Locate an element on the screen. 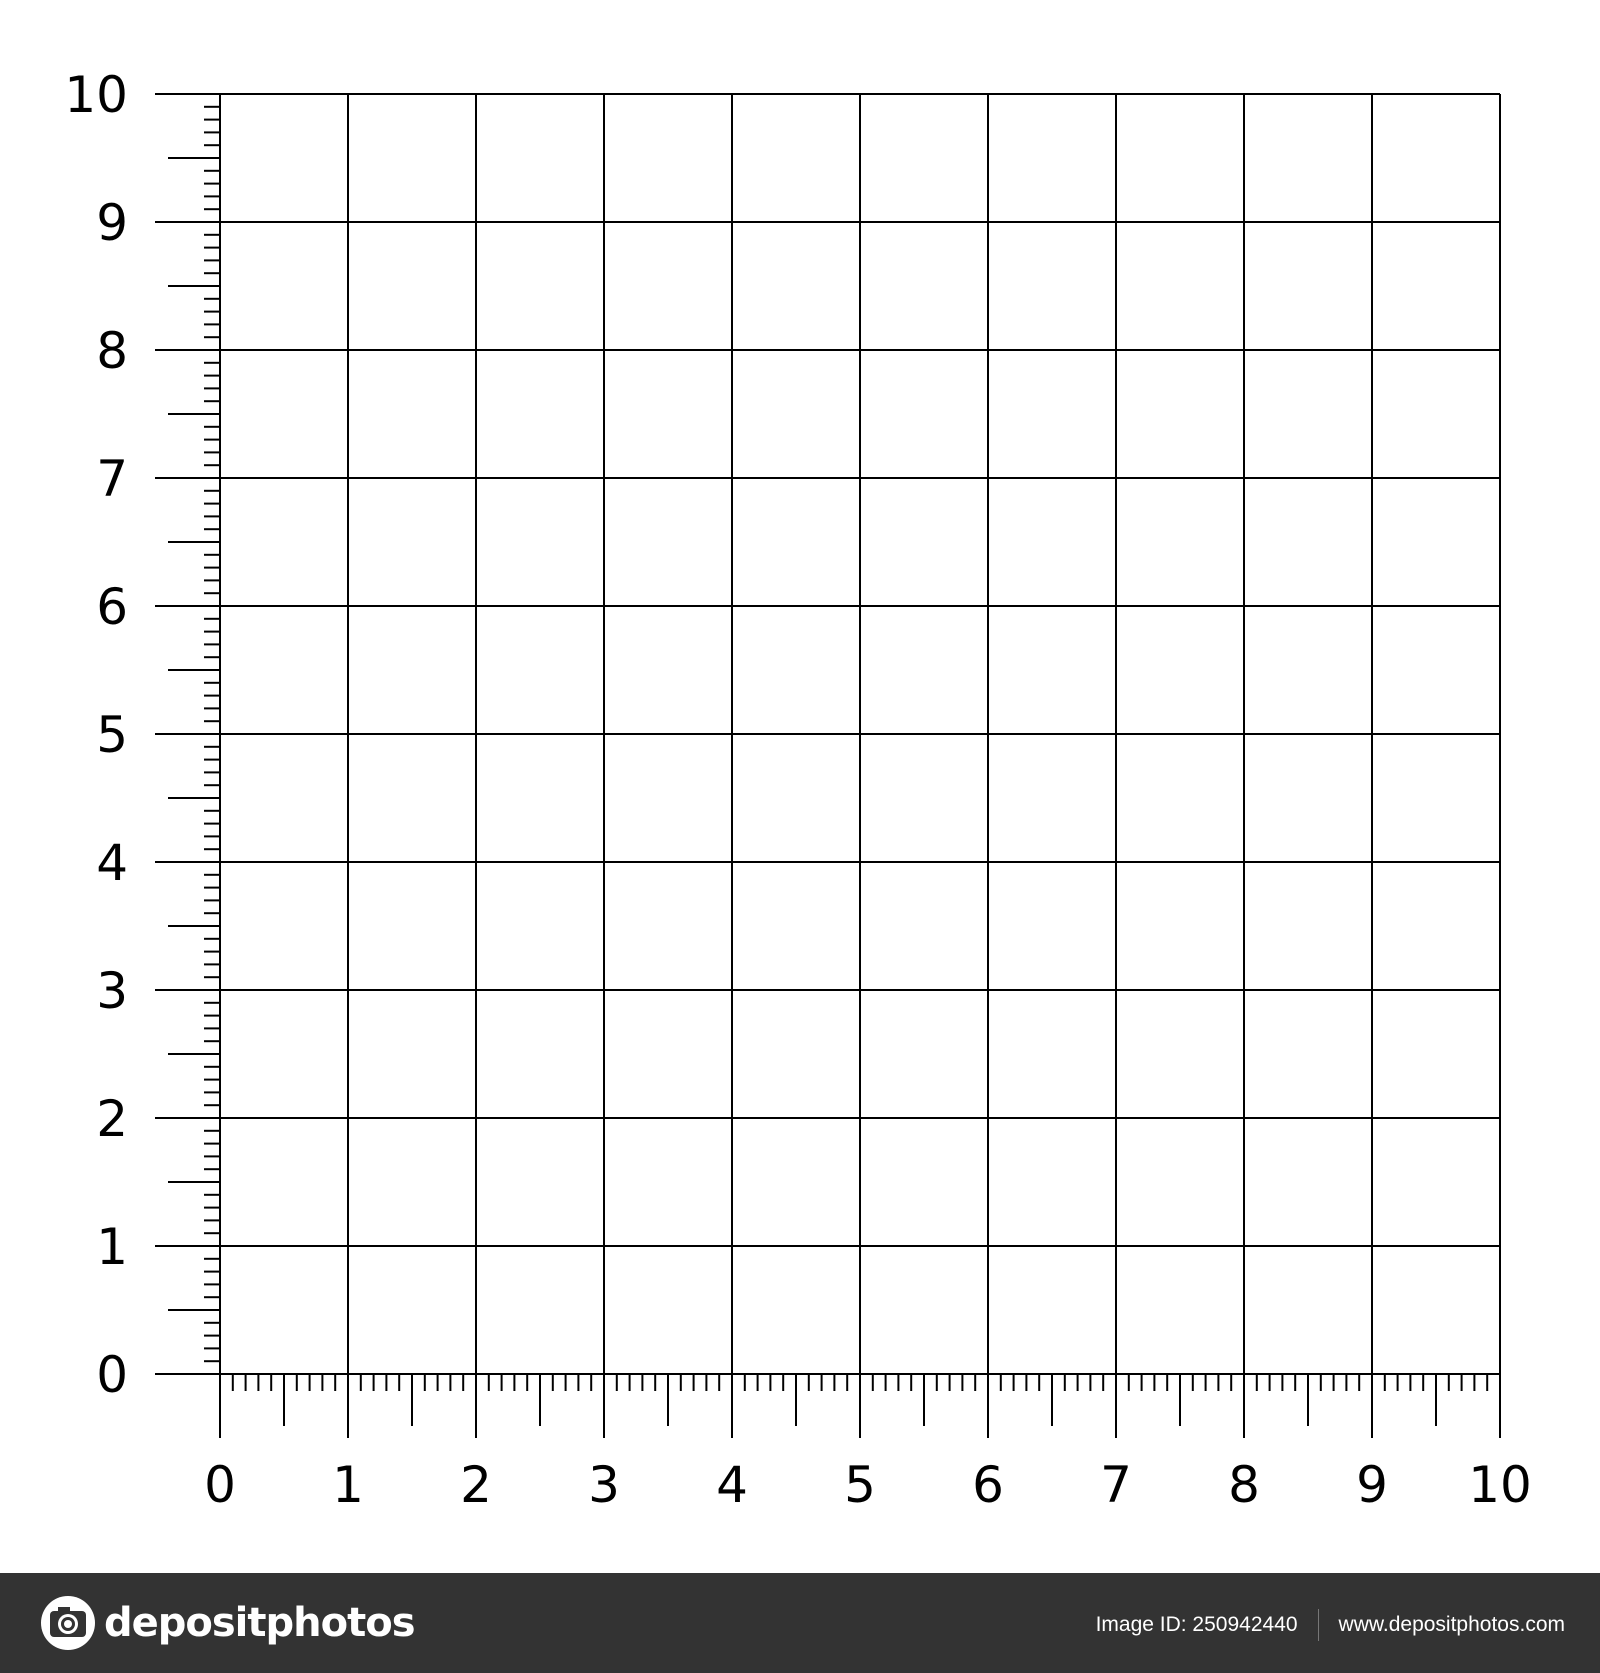 This screenshot has height=1673, width=1600. x-tick-label: 10 is located at coordinates (1500, 1485).